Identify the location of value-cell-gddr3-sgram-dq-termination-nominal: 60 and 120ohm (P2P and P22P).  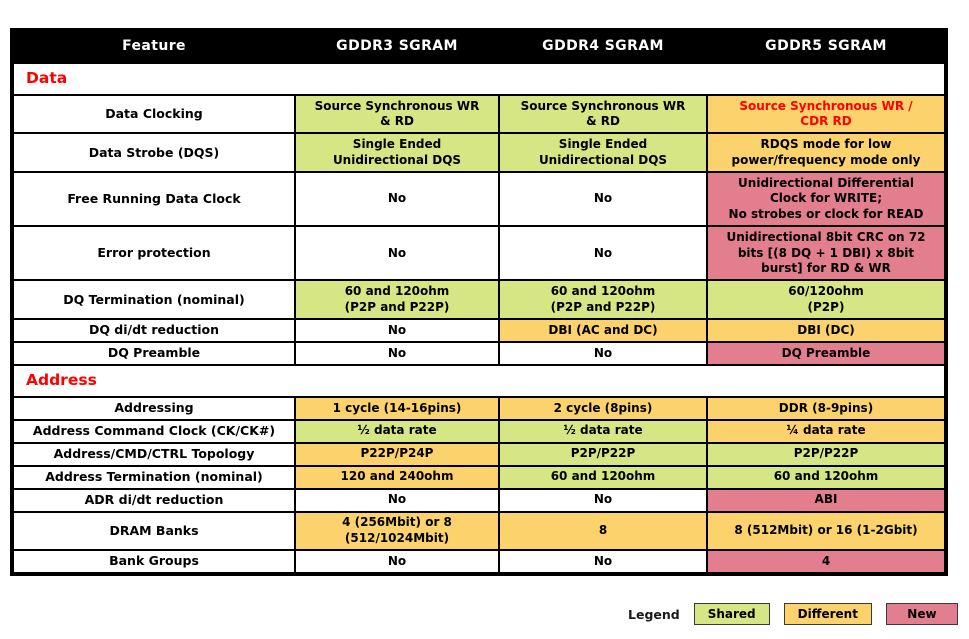
(397, 299).